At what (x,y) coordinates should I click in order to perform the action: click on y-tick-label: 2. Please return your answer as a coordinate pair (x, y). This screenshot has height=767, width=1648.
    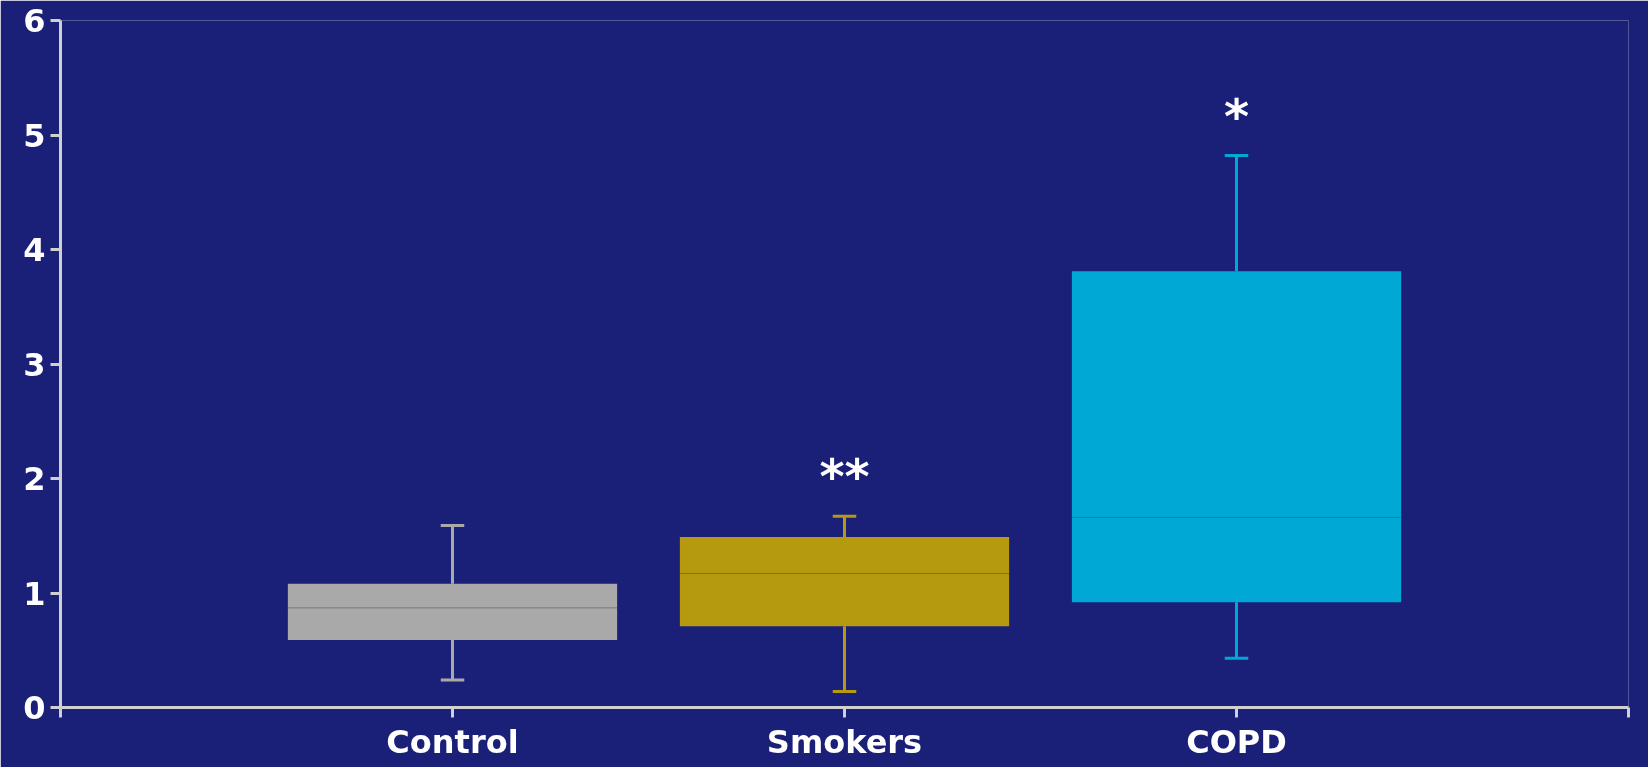
    Looking at the image, I should click on (34, 479).